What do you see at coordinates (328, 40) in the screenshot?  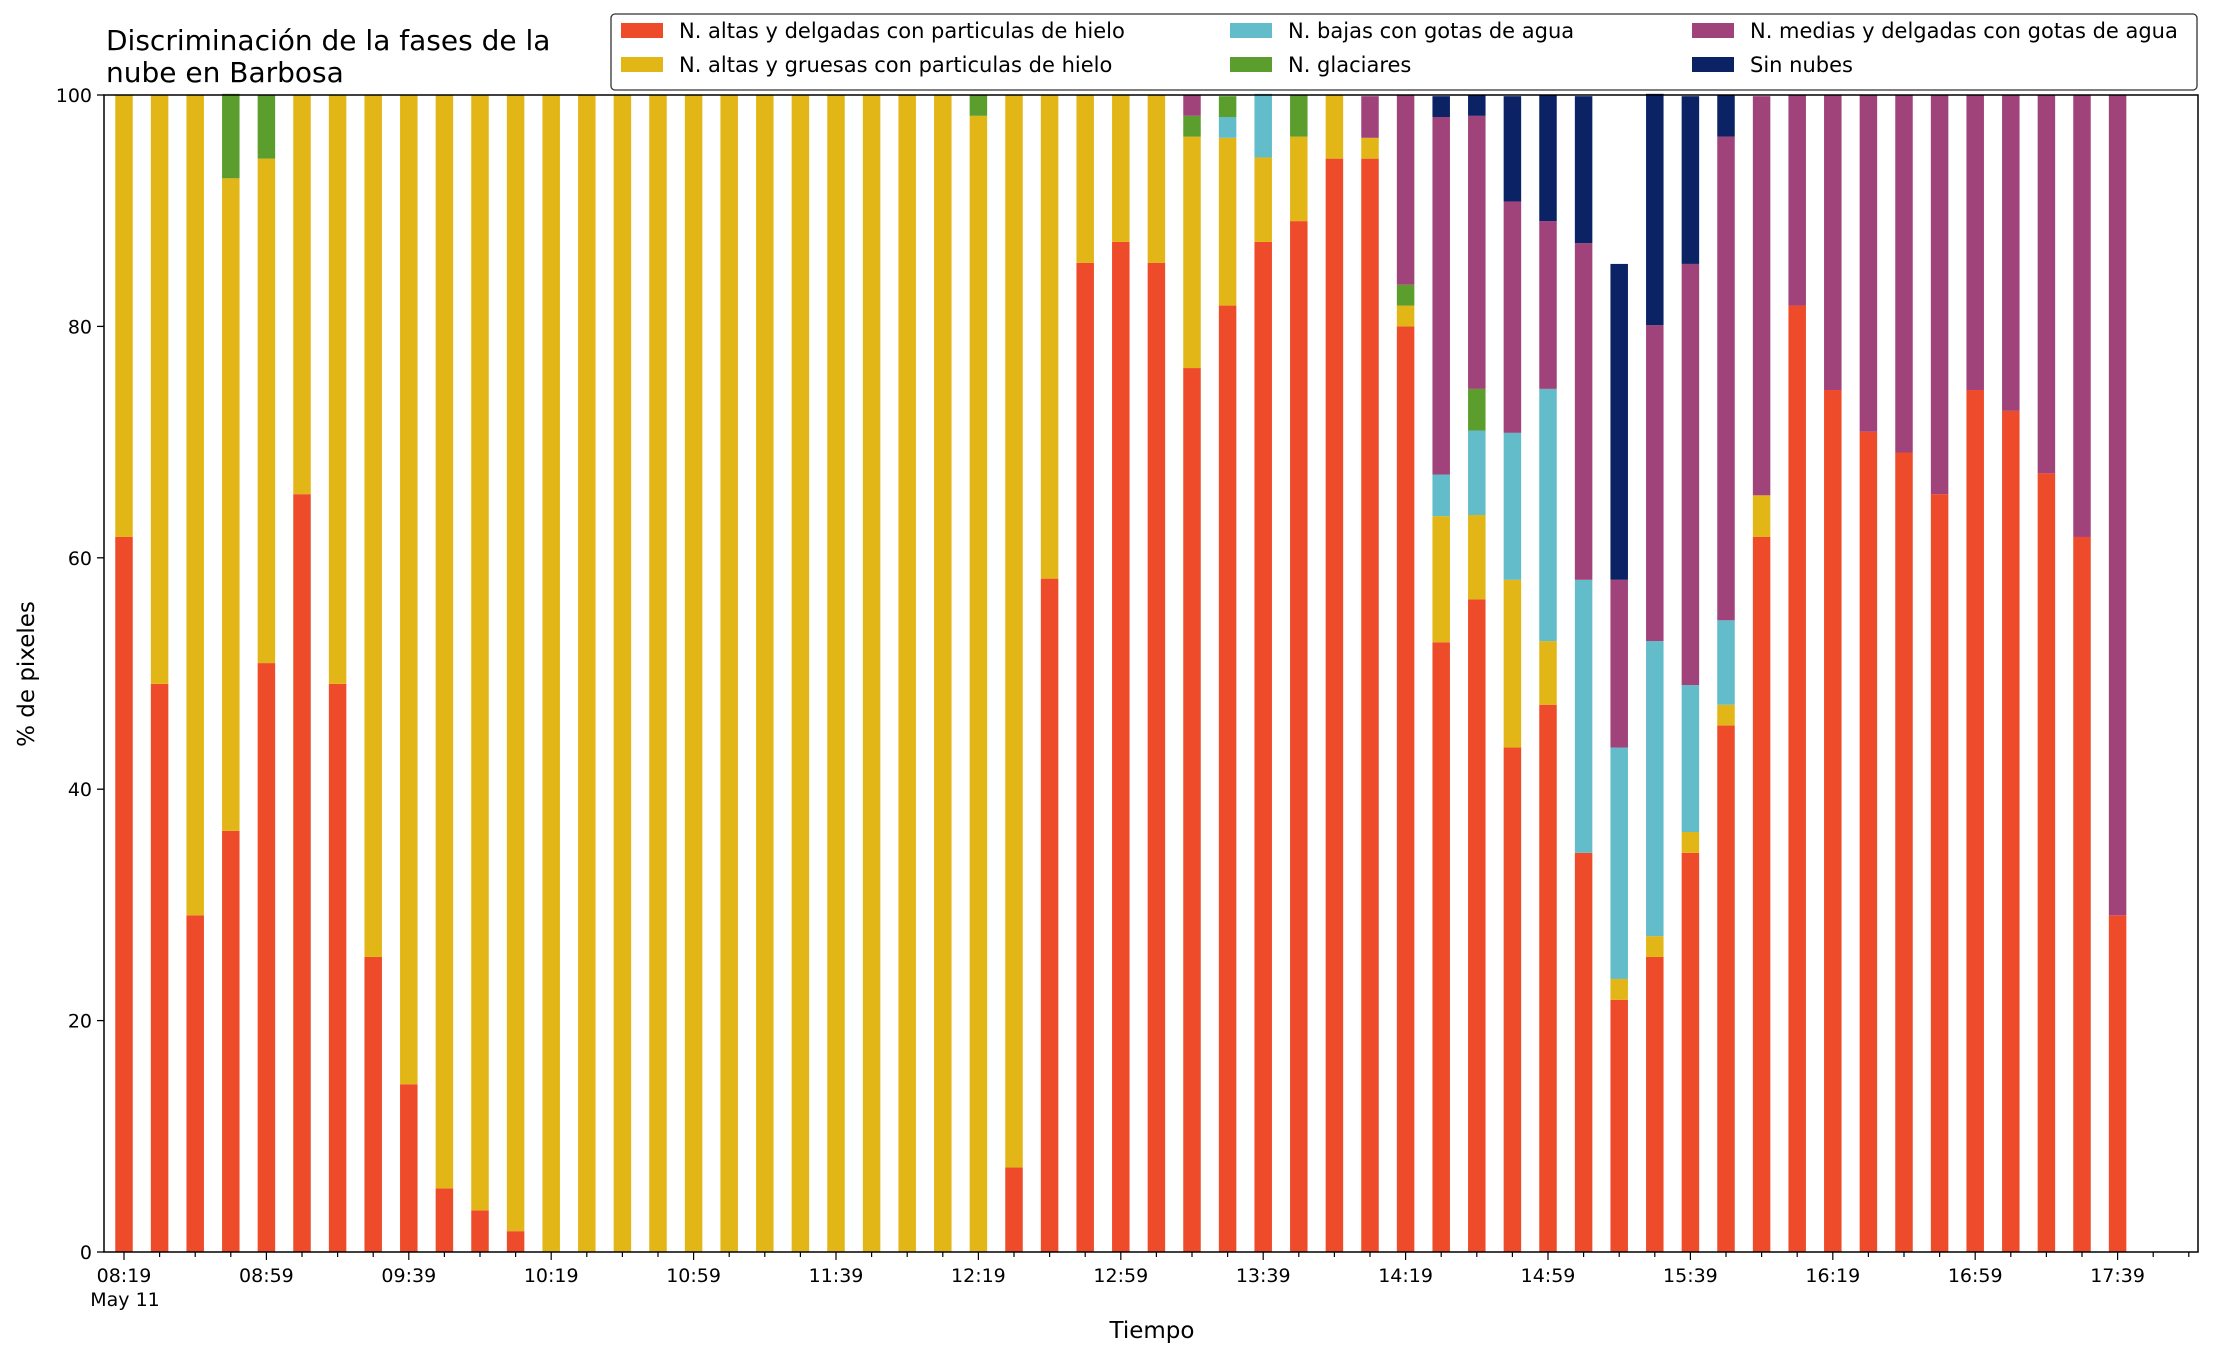 I see `chart-title-line-1: Discriminación de la fases de la` at bounding box center [328, 40].